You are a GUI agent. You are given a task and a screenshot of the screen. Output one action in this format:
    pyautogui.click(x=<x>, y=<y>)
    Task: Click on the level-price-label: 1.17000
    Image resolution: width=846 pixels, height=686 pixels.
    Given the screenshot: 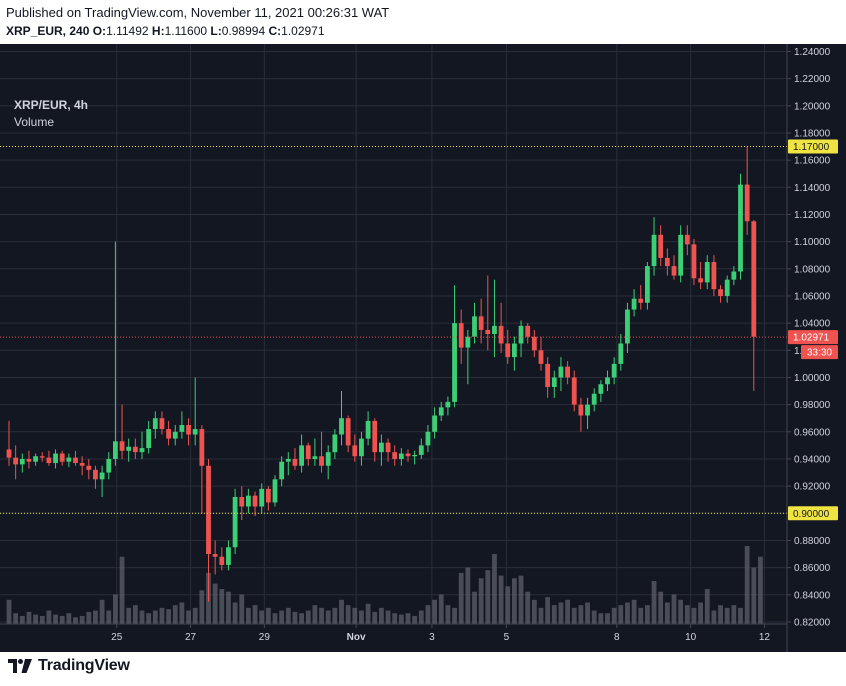 What is the action you would take?
    pyautogui.click(x=811, y=147)
    